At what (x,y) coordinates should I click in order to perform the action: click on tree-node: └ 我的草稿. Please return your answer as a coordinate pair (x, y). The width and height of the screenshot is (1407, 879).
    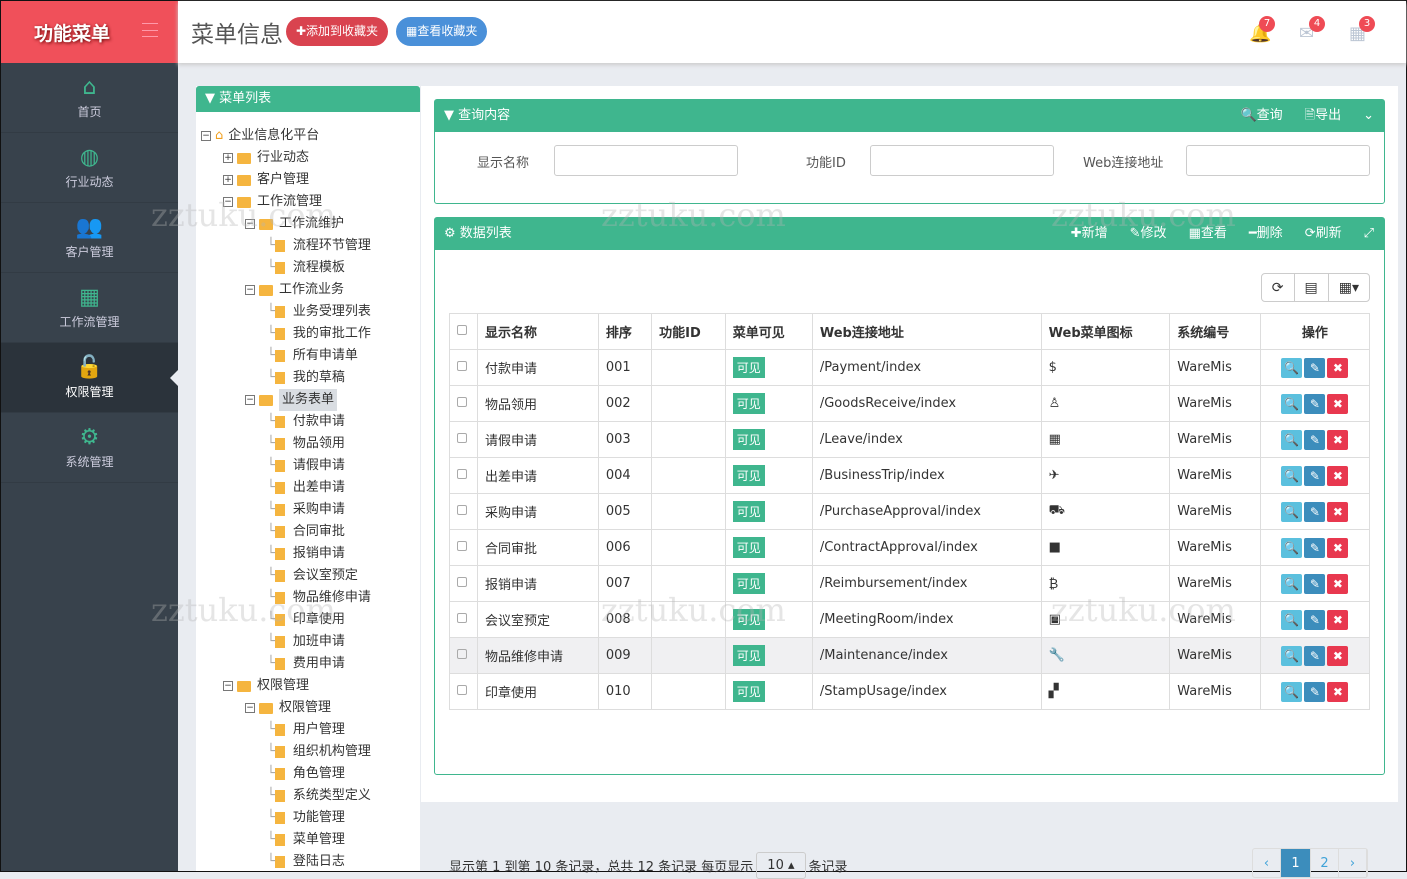
    Looking at the image, I should click on (306, 378).